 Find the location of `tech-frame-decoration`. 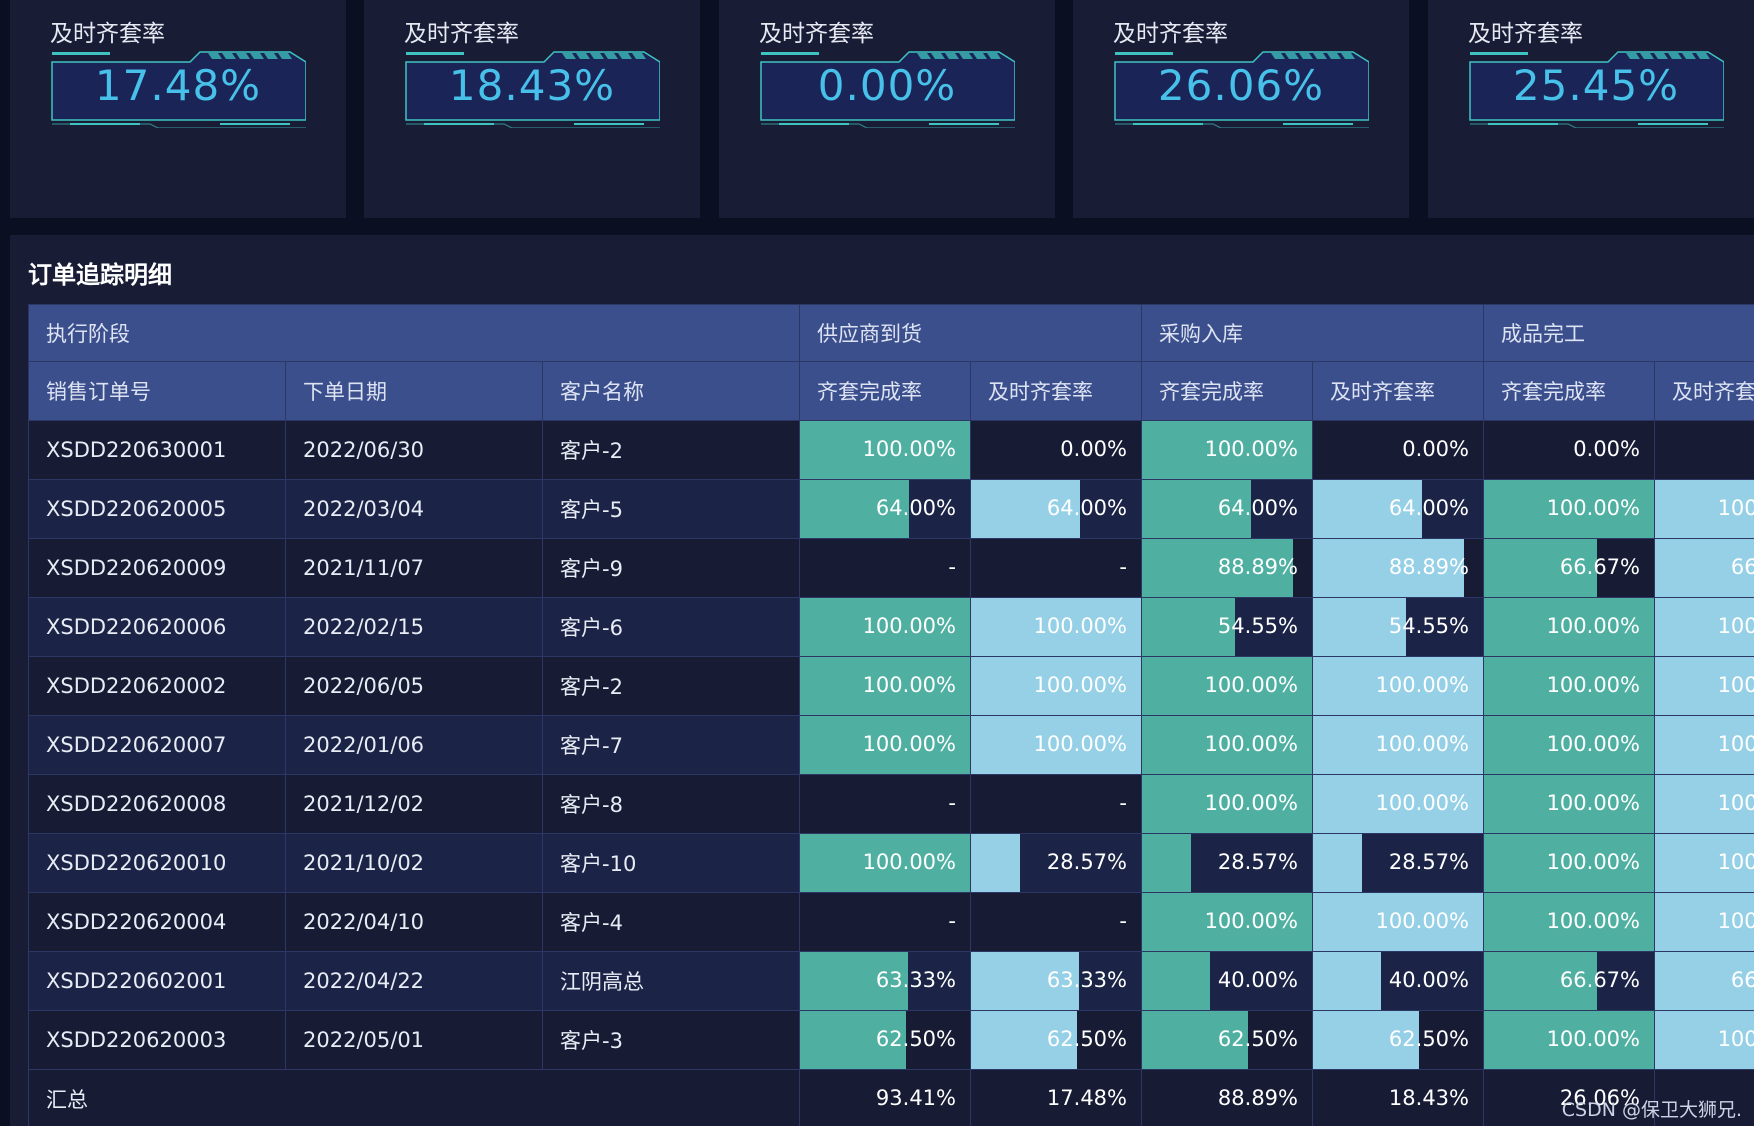

tech-frame-decoration is located at coordinates (178, 89).